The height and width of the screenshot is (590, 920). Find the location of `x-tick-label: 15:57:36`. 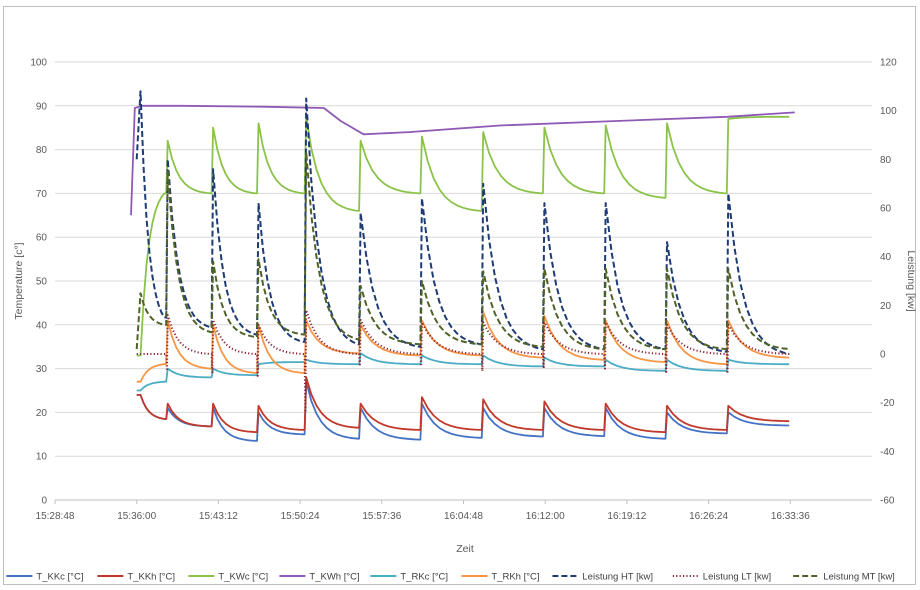

x-tick-label: 15:57:36 is located at coordinates (381, 516).